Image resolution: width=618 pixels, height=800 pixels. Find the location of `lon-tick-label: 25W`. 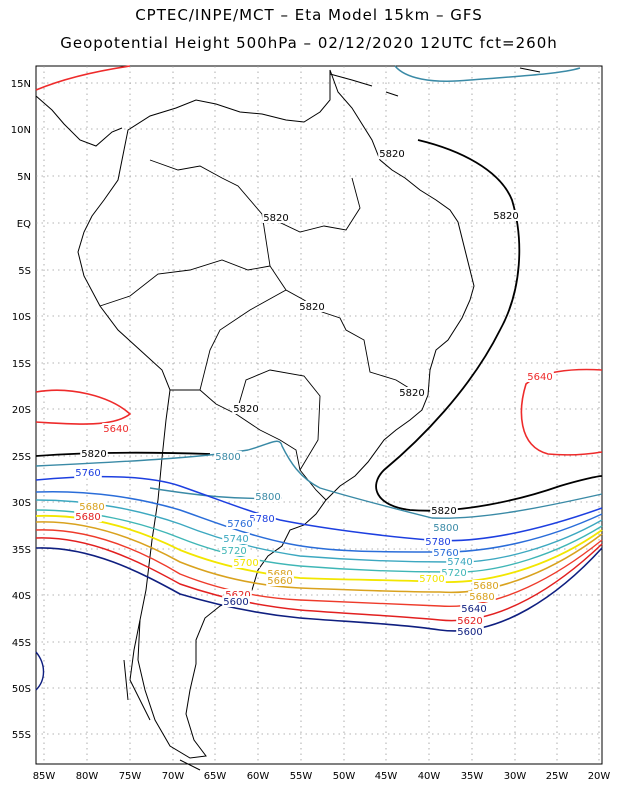

lon-tick-label: 25W is located at coordinates (557, 776).